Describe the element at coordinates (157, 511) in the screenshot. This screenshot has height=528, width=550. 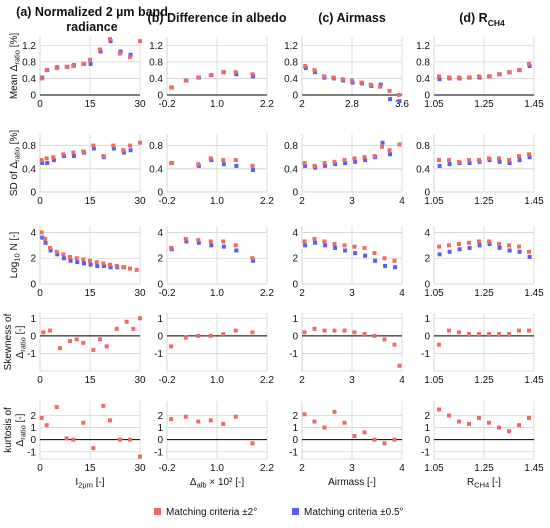
I see `legend-swatch` at that location.